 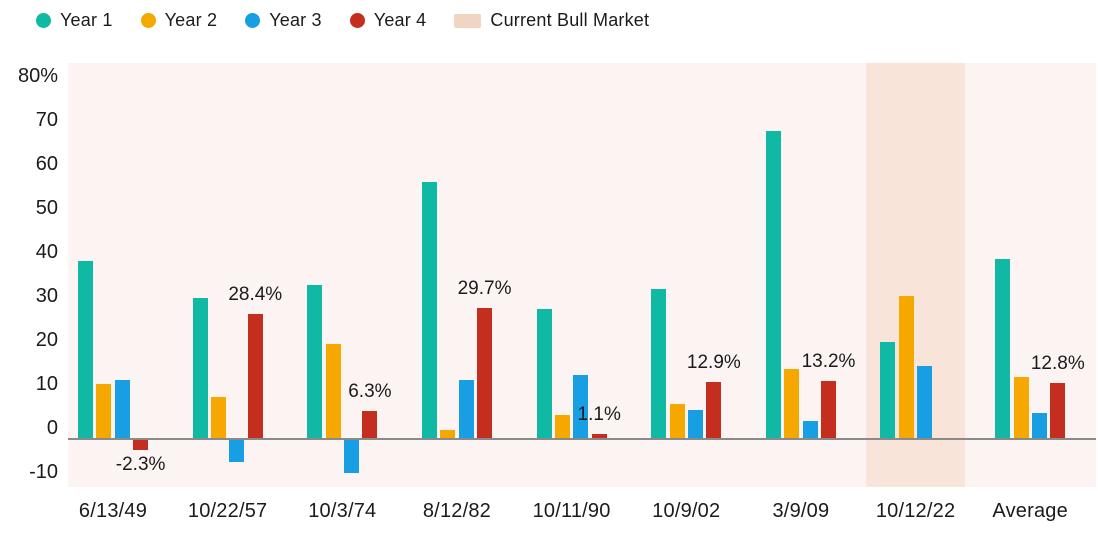 I want to click on value-label-0: -2.3%, so click(x=140, y=465).